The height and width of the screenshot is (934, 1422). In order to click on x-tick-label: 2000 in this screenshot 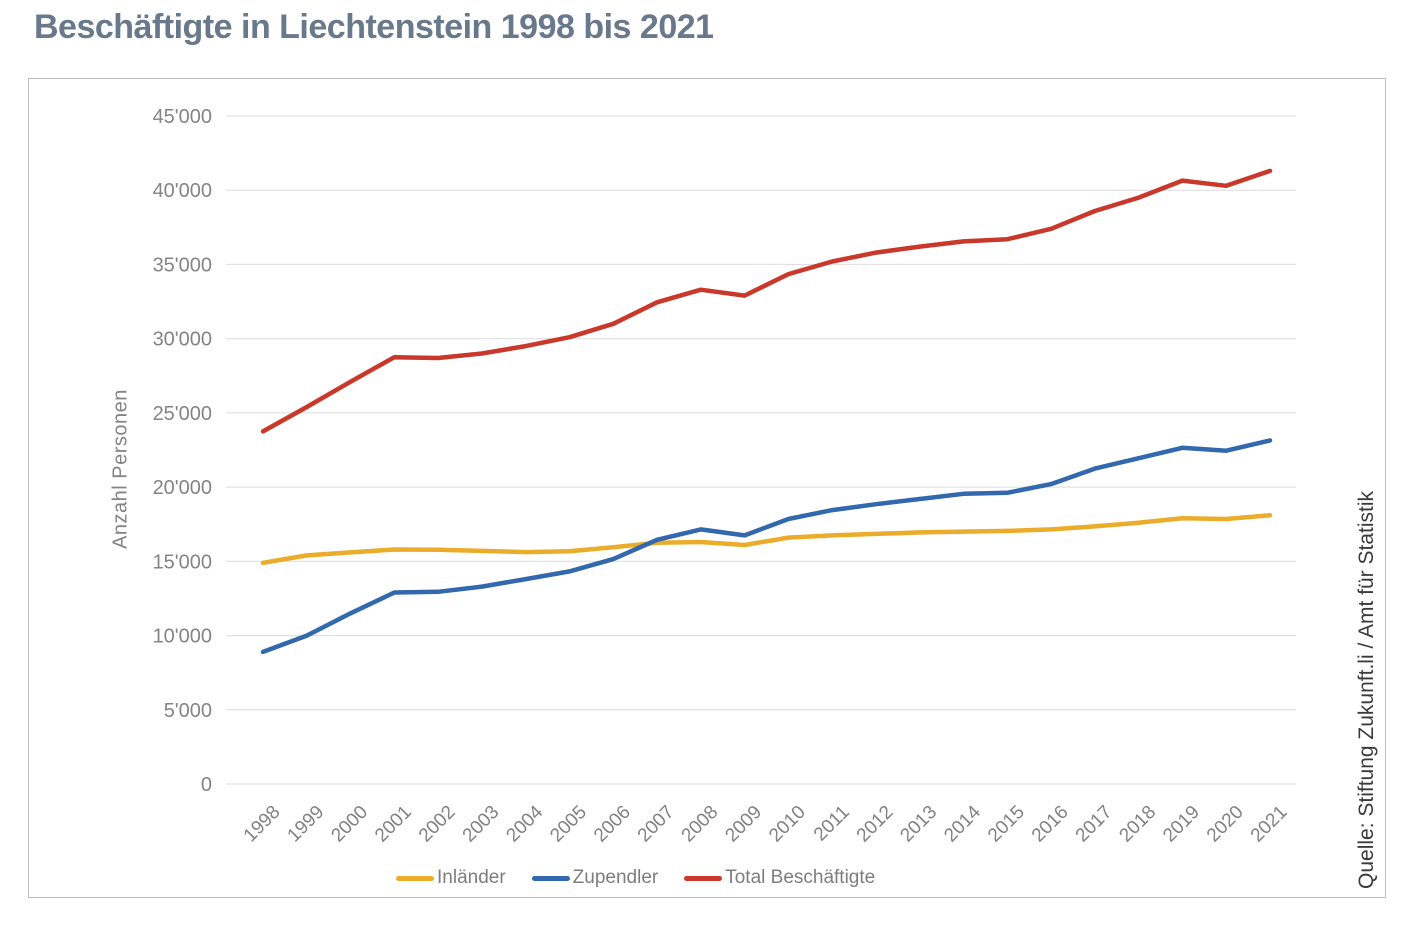, I will do `click(349, 824)`.